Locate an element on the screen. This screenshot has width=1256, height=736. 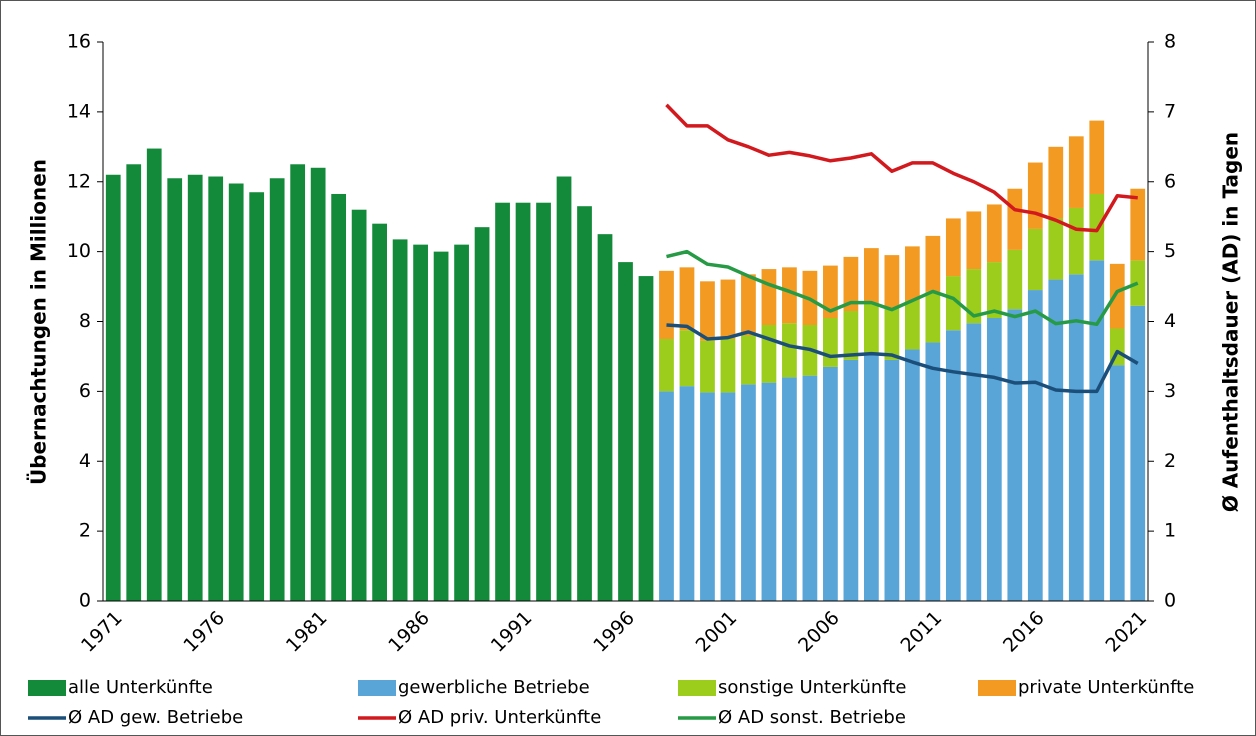
y2-tick-label: 5 is located at coordinates (1170, 251).